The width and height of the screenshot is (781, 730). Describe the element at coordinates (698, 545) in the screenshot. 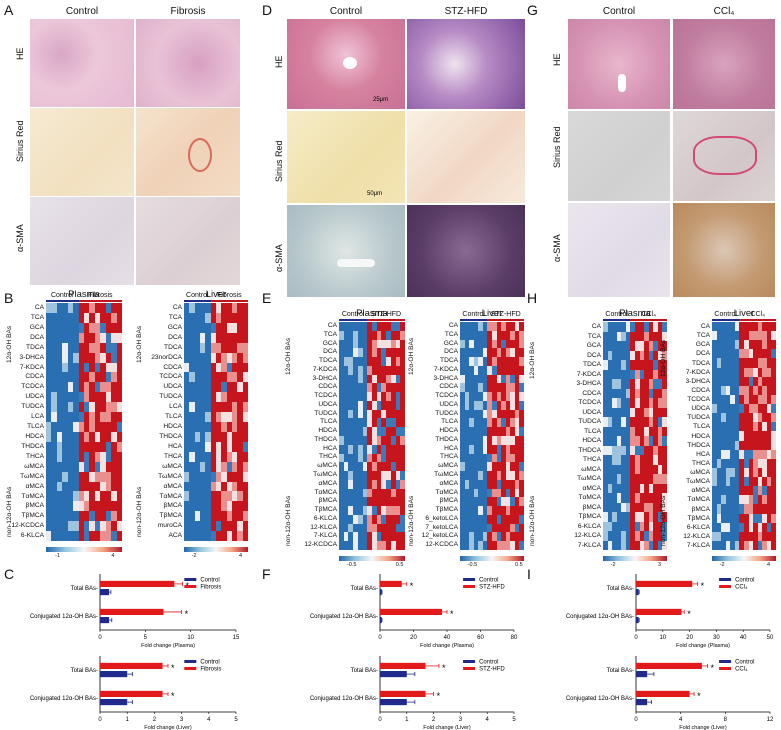

I see `heatmap-row-label: 7-KLCA` at that location.